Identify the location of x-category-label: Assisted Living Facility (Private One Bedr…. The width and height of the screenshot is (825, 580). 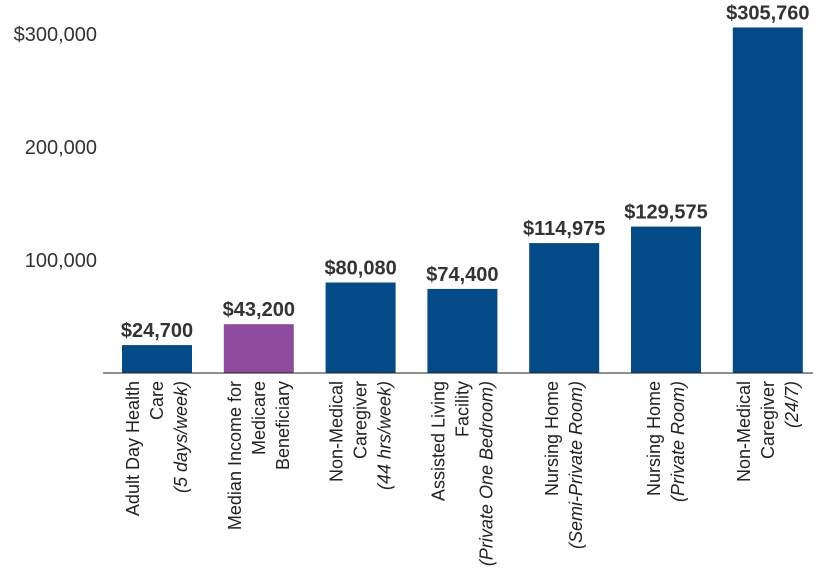
(462, 473).